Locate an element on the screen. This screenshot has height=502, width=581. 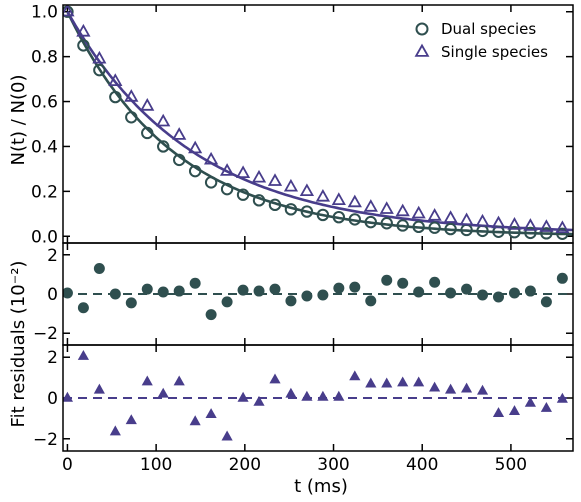
x-tick-label: 0 is located at coordinates (67, 465).